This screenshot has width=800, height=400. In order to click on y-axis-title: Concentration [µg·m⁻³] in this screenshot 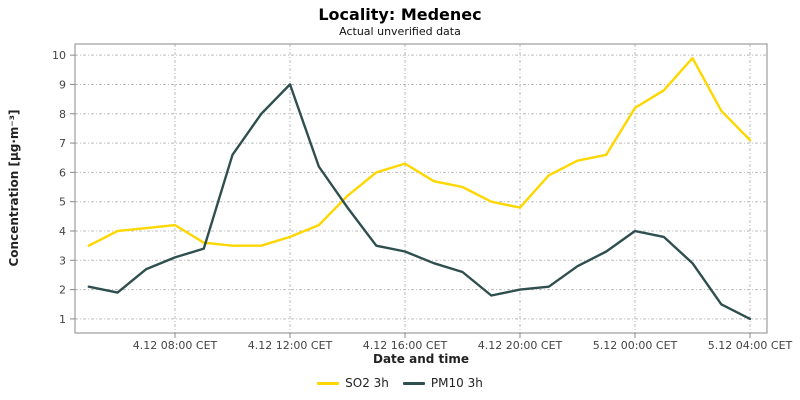, I will do `click(14, 188)`.